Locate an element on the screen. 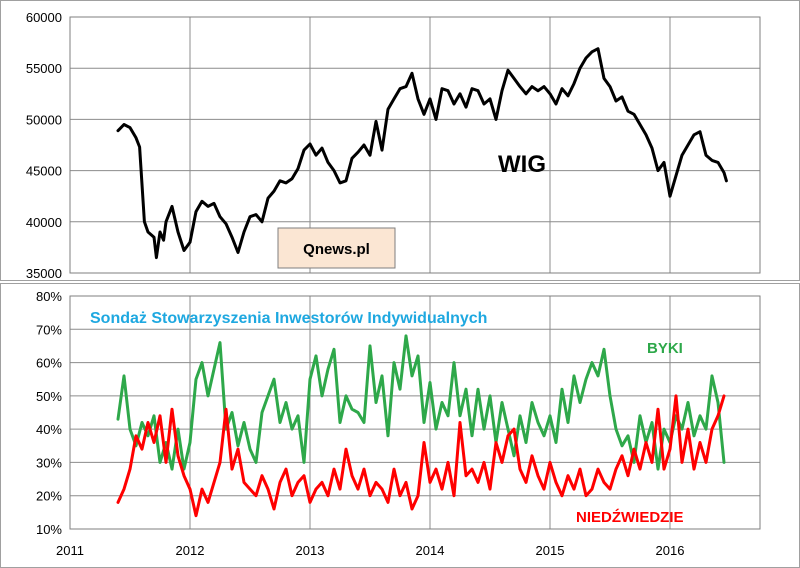 Image resolution: width=800 pixels, height=568 pixels. y-tick-label: 40% is located at coordinates (49, 429).